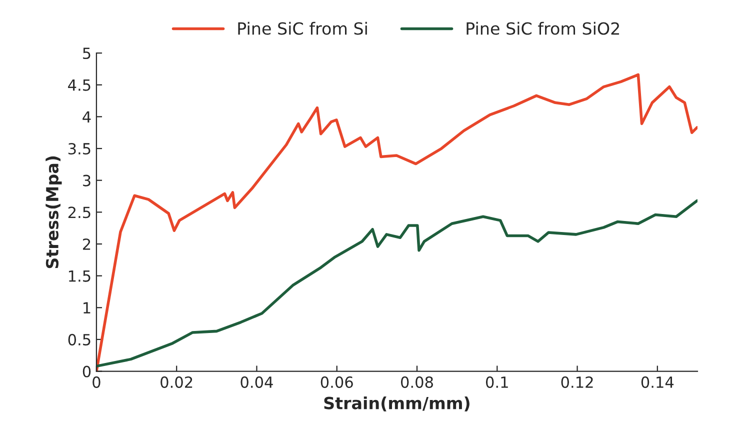 The width and height of the screenshot is (742, 442). I want to click on y-tick-label: 2, so click(86, 244).